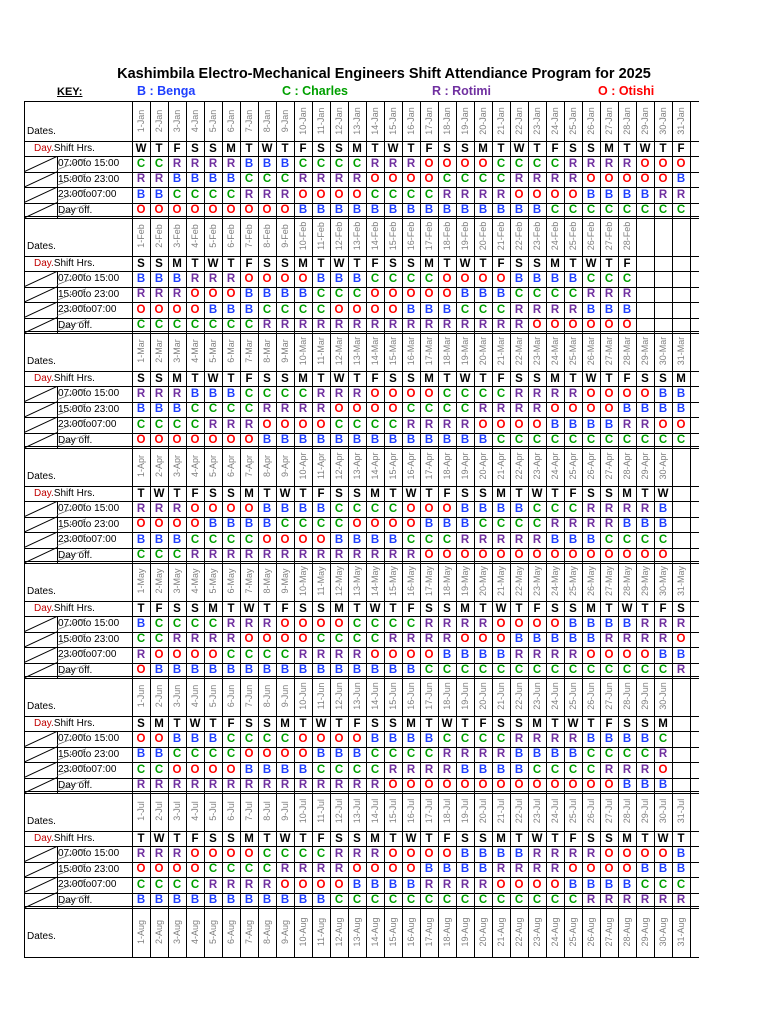  I want to click on date-cell: 3-Jun, so click(177, 696).